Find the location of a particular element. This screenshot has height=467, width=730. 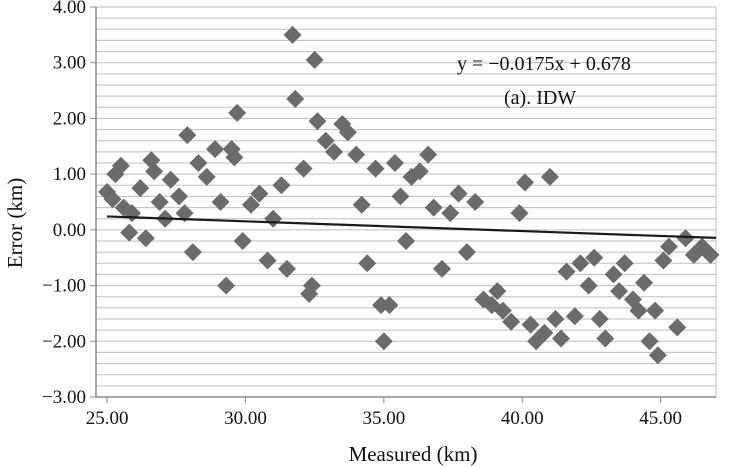

x-tick-labels: 25.00 30.00 35.00 40.00 45.00 is located at coordinates (384, 413).